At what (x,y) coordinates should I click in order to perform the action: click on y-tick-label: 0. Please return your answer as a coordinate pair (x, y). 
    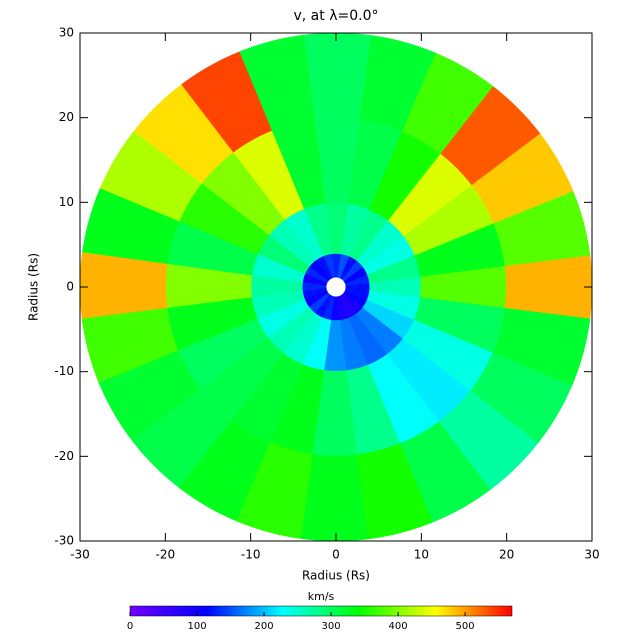
    Looking at the image, I should click on (70, 287).